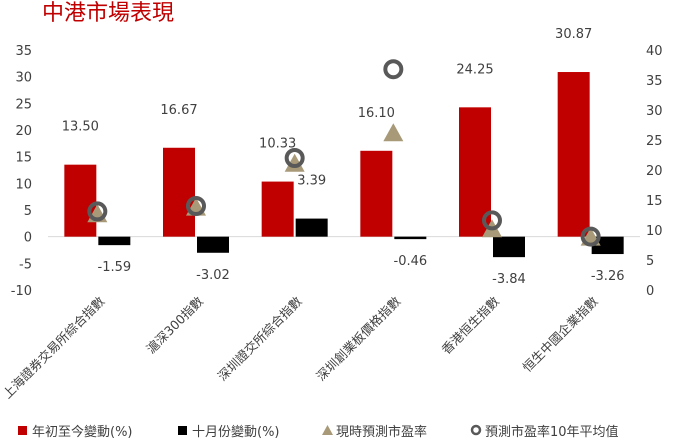 The width and height of the screenshot is (677, 442). I want to click on data-label: 16.10, so click(376, 113).